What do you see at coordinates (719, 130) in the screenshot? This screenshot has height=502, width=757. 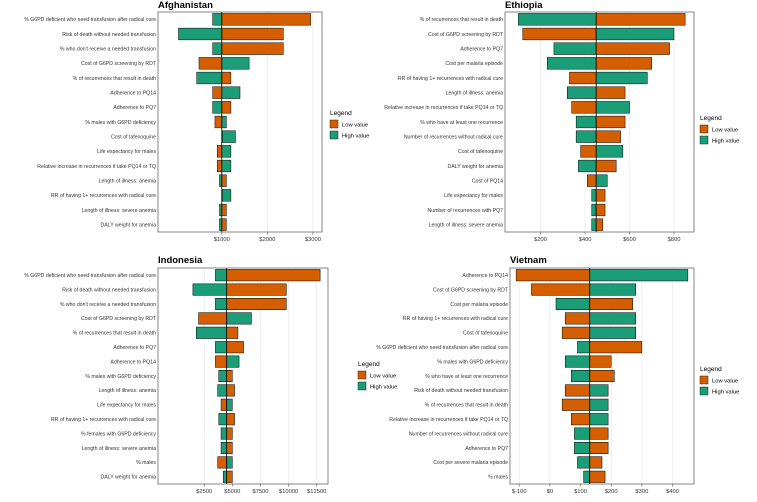 I see `legend-ethiopia: Legend Low value High value` at bounding box center [719, 130].